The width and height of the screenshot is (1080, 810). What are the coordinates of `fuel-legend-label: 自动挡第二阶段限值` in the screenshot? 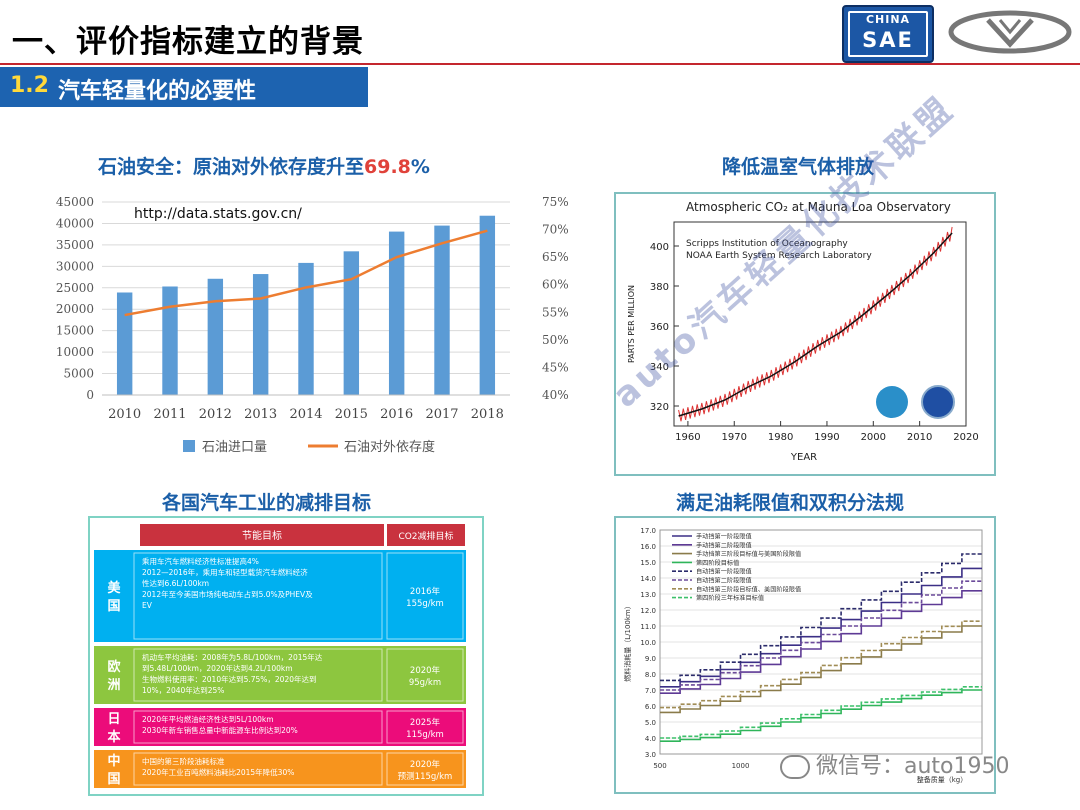 It's located at (724, 581).